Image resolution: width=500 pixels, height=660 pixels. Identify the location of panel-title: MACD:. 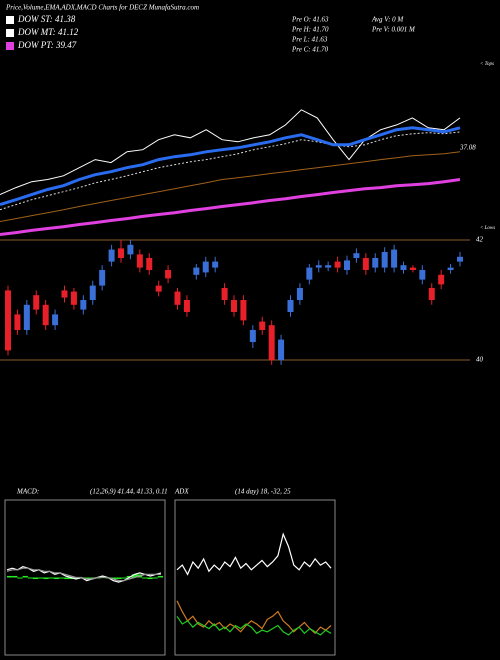
(27, 492).